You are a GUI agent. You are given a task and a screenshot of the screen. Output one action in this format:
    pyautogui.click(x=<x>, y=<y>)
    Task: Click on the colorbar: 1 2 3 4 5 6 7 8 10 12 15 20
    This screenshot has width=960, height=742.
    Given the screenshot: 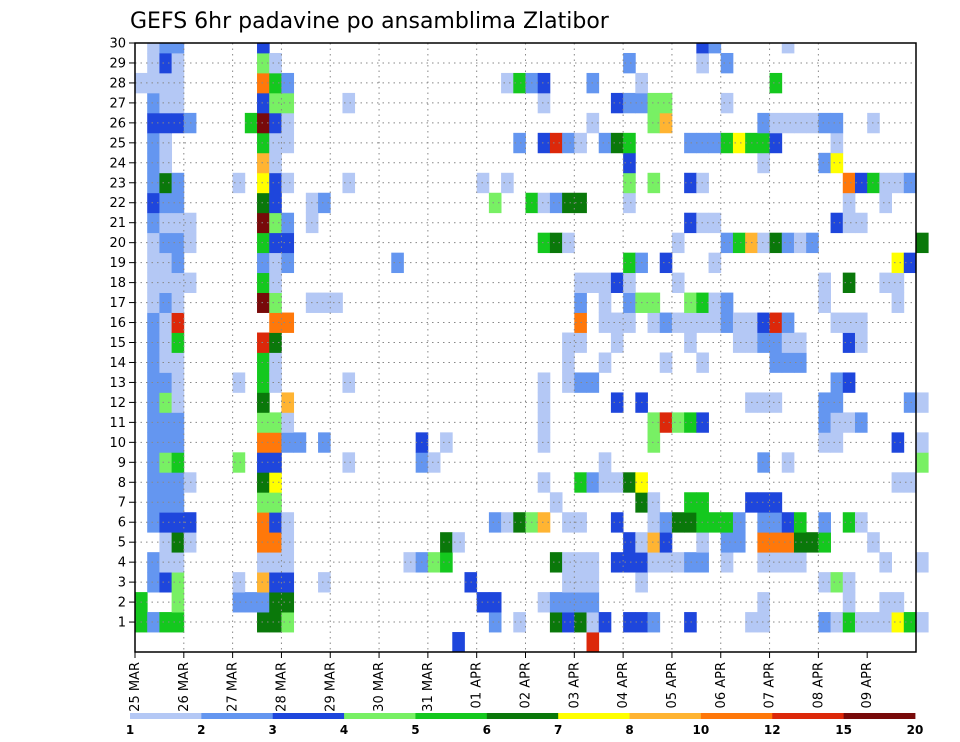 What is the action you would take?
    pyautogui.click(x=524, y=725)
    